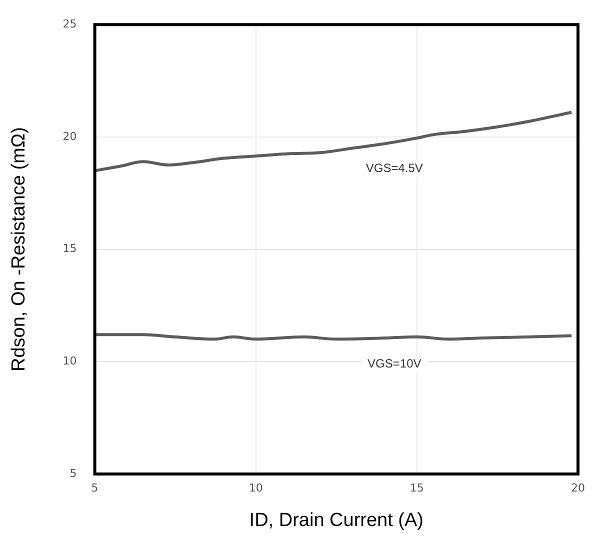  Describe the element at coordinates (69, 361) in the screenshot. I see `y-tick-label: 10` at that location.